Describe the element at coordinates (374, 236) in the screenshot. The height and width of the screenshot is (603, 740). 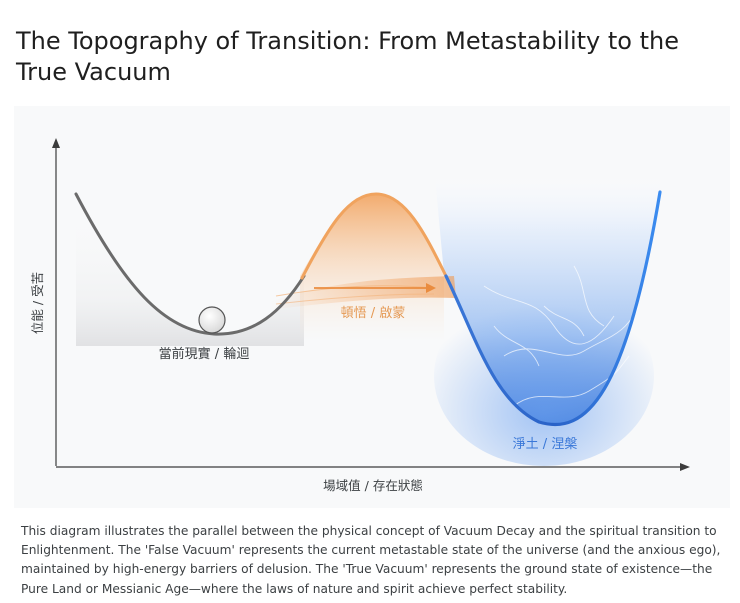
I see `barrier-curve` at that location.